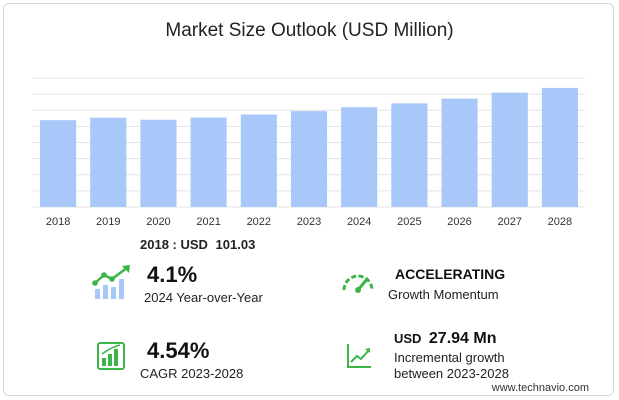  Describe the element at coordinates (174, 244) in the screenshot. I see `base-year-label: 2018 : USD` at that location.